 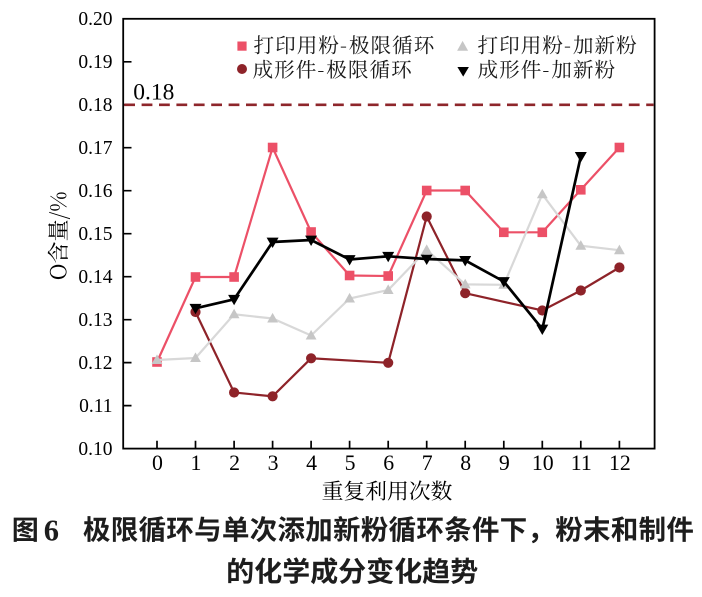 I want to click on svg-text: 0.10, so click(x=95, y=449).